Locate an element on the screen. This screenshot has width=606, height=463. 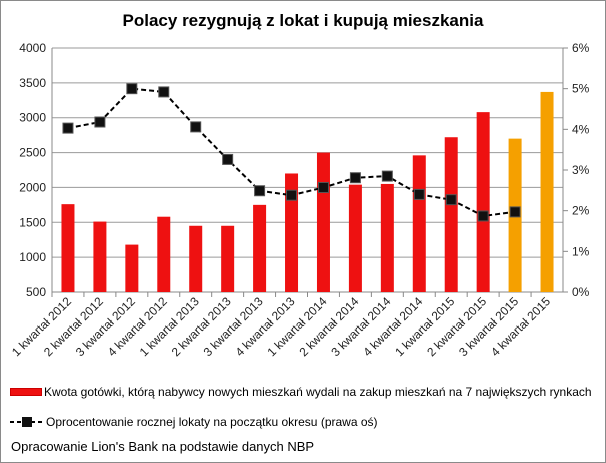
y2-tick-label: 3% is located at coordinates (581, 170).